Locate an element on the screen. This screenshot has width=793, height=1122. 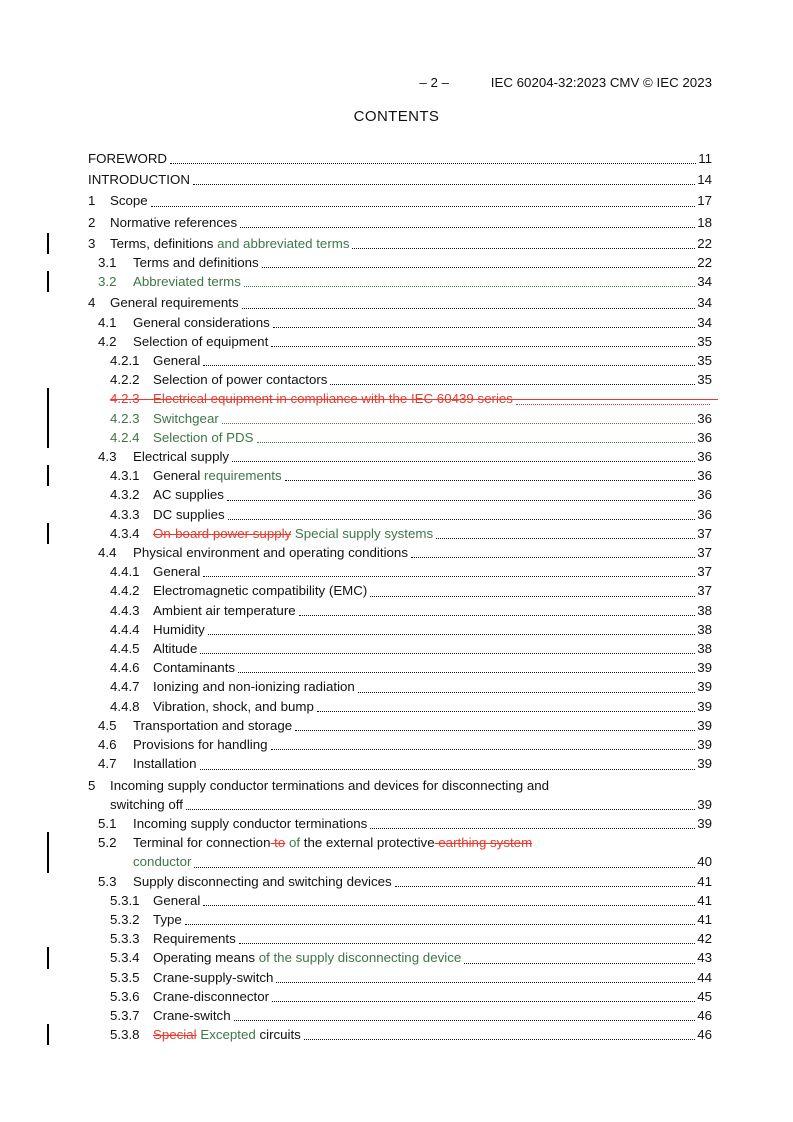
toc-entry: 4.2.4 Selection of PDS 36 is located at coordinates (379, 437).